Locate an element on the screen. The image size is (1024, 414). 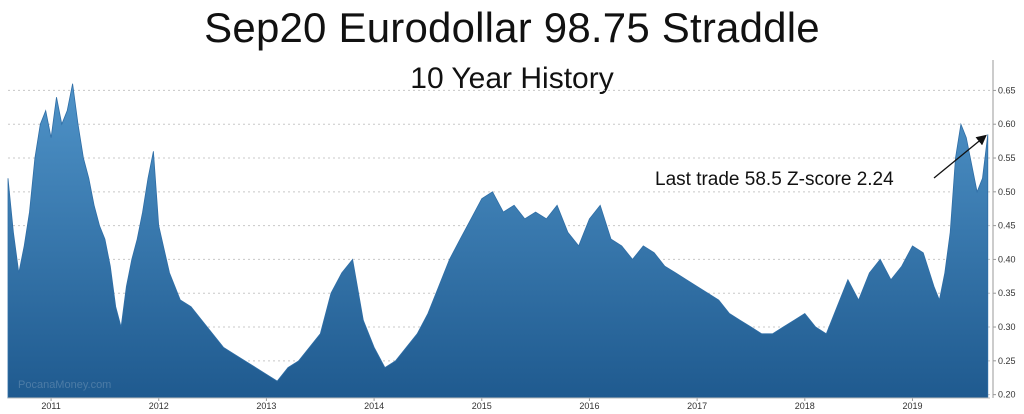
y-tick-label: 0.65 is located at coordinates (1007, 90).